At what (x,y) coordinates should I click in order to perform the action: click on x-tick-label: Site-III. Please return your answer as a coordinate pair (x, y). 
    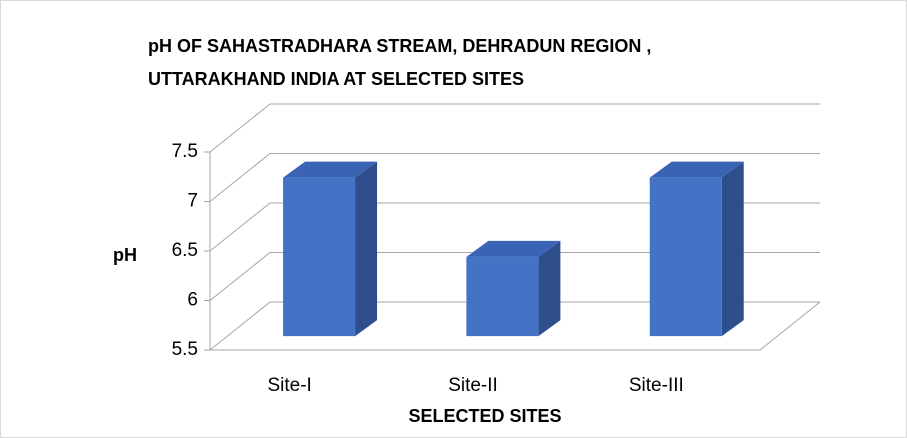
    Looking at the image, I should click on (656, 385).